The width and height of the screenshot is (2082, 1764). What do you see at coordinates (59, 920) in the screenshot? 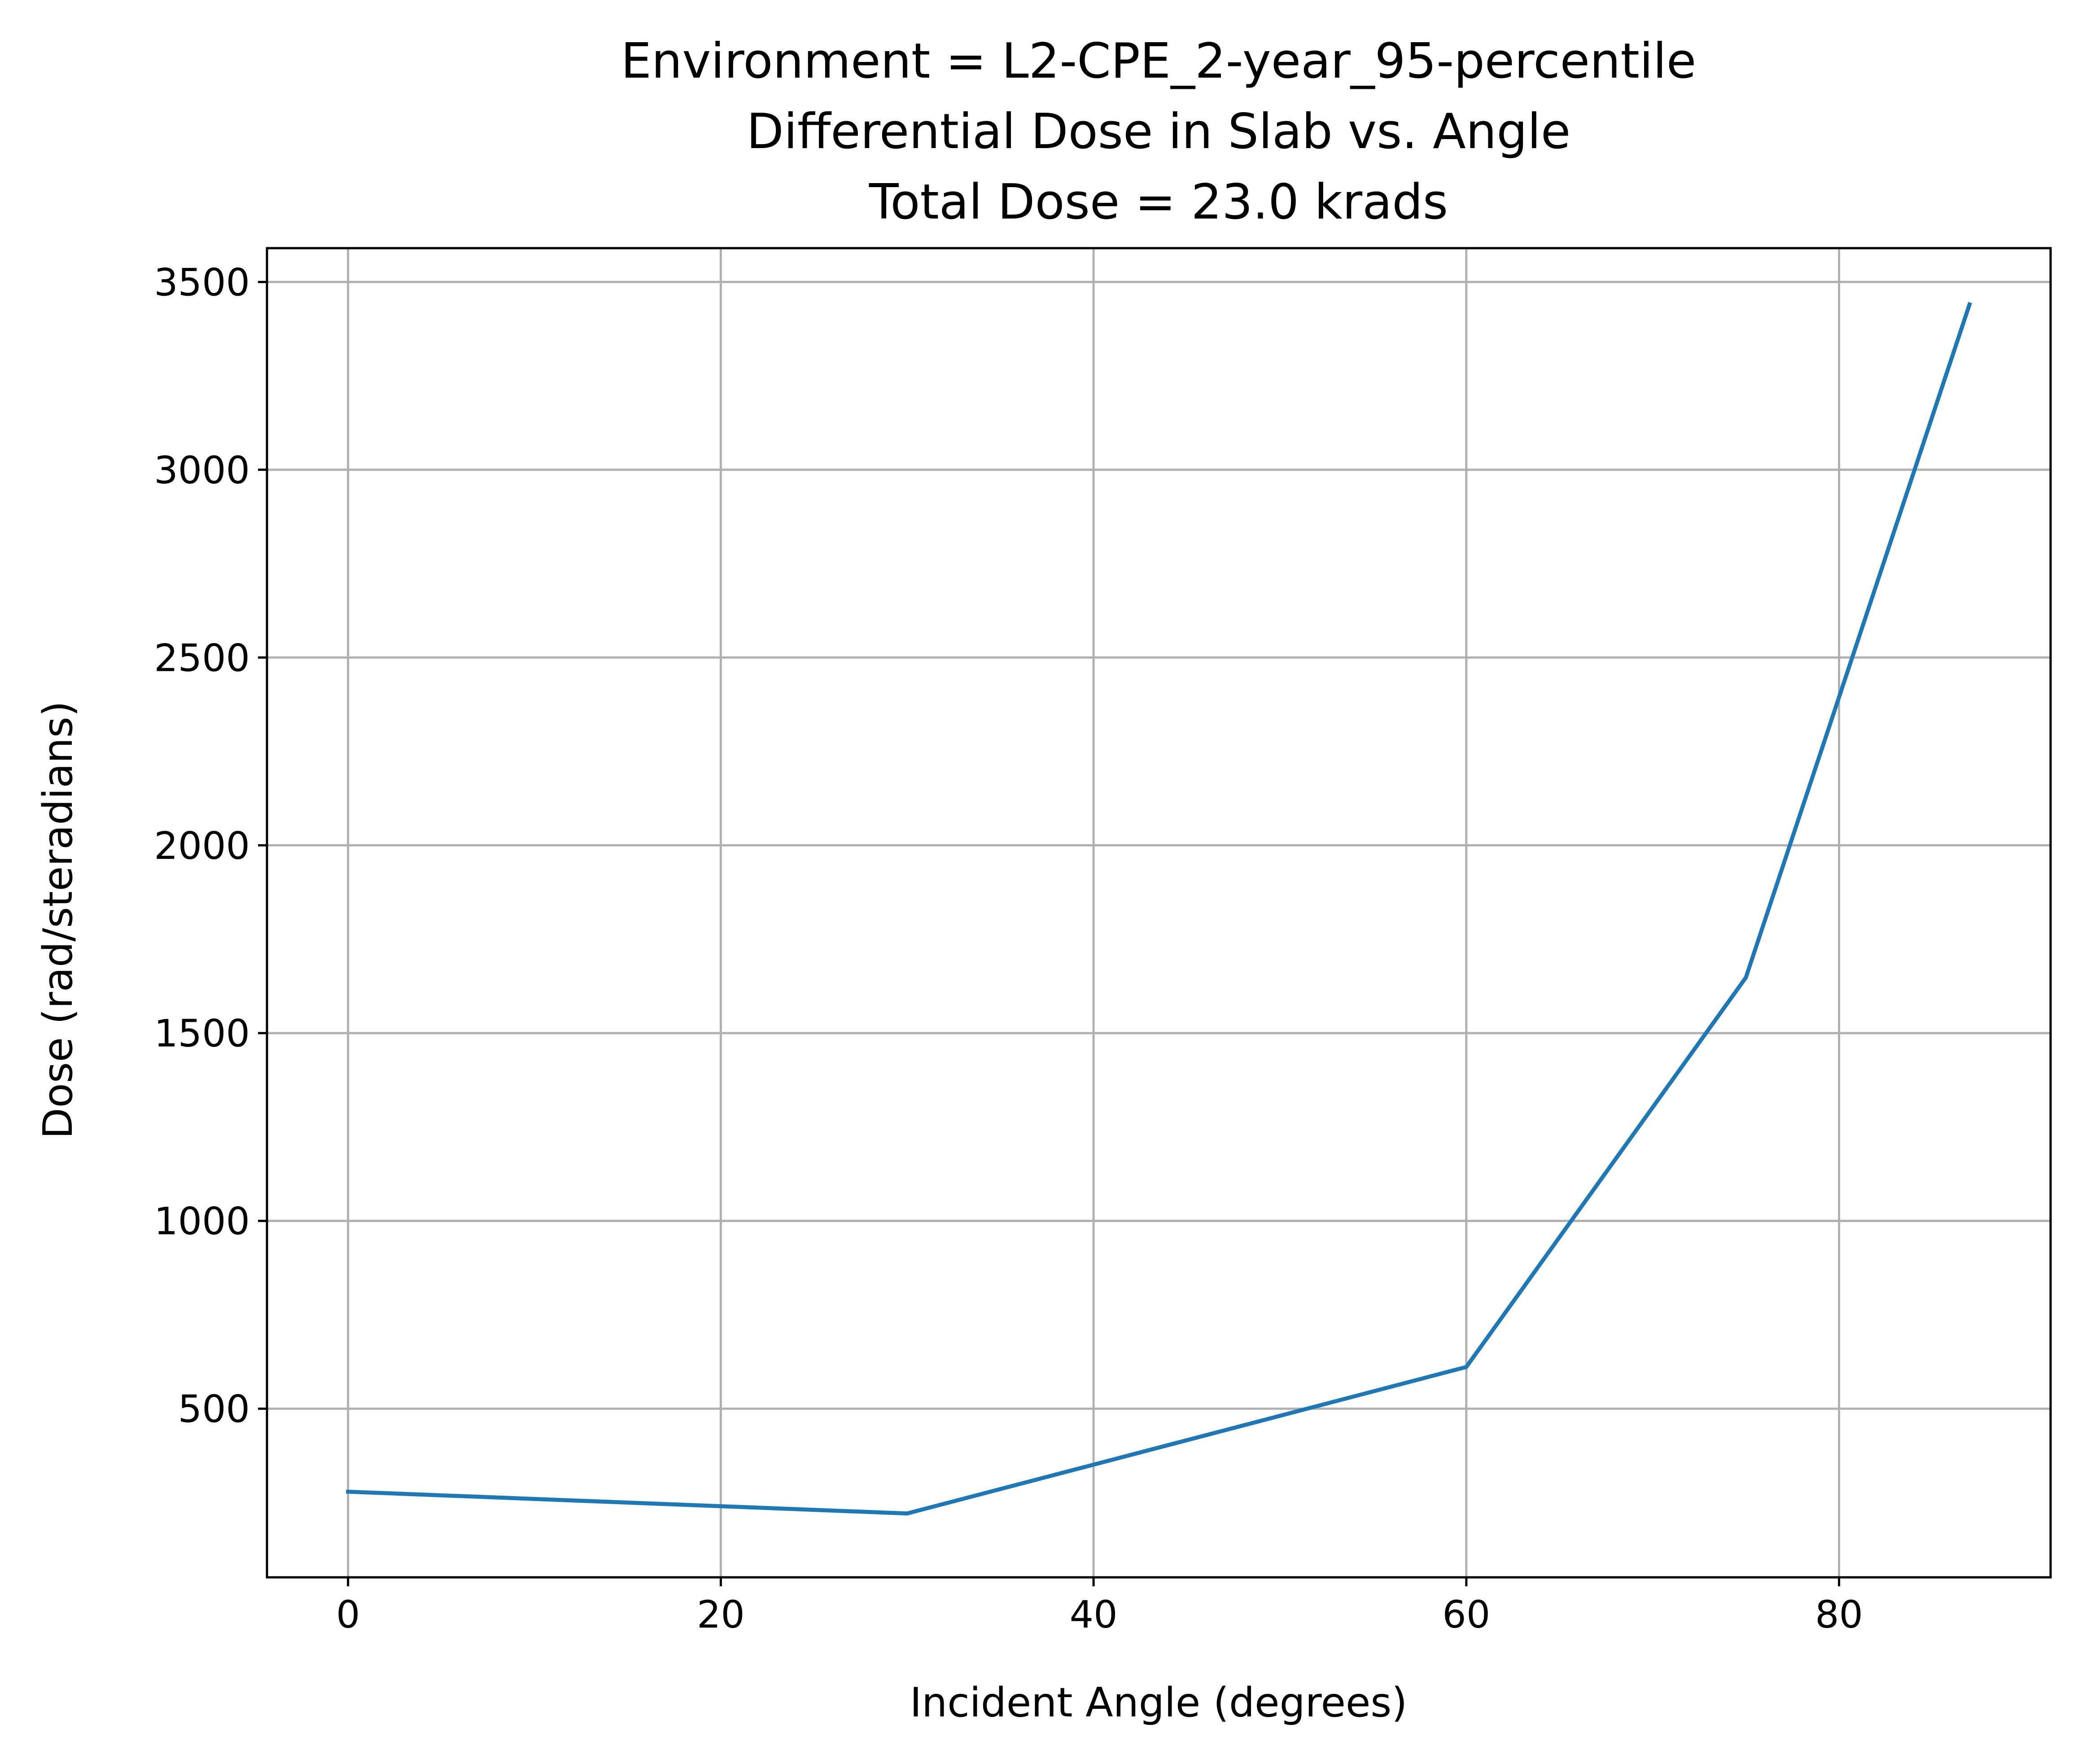
I see `y-axis-label: Dose (rad/steradians)` at bounding box center [59, 920].